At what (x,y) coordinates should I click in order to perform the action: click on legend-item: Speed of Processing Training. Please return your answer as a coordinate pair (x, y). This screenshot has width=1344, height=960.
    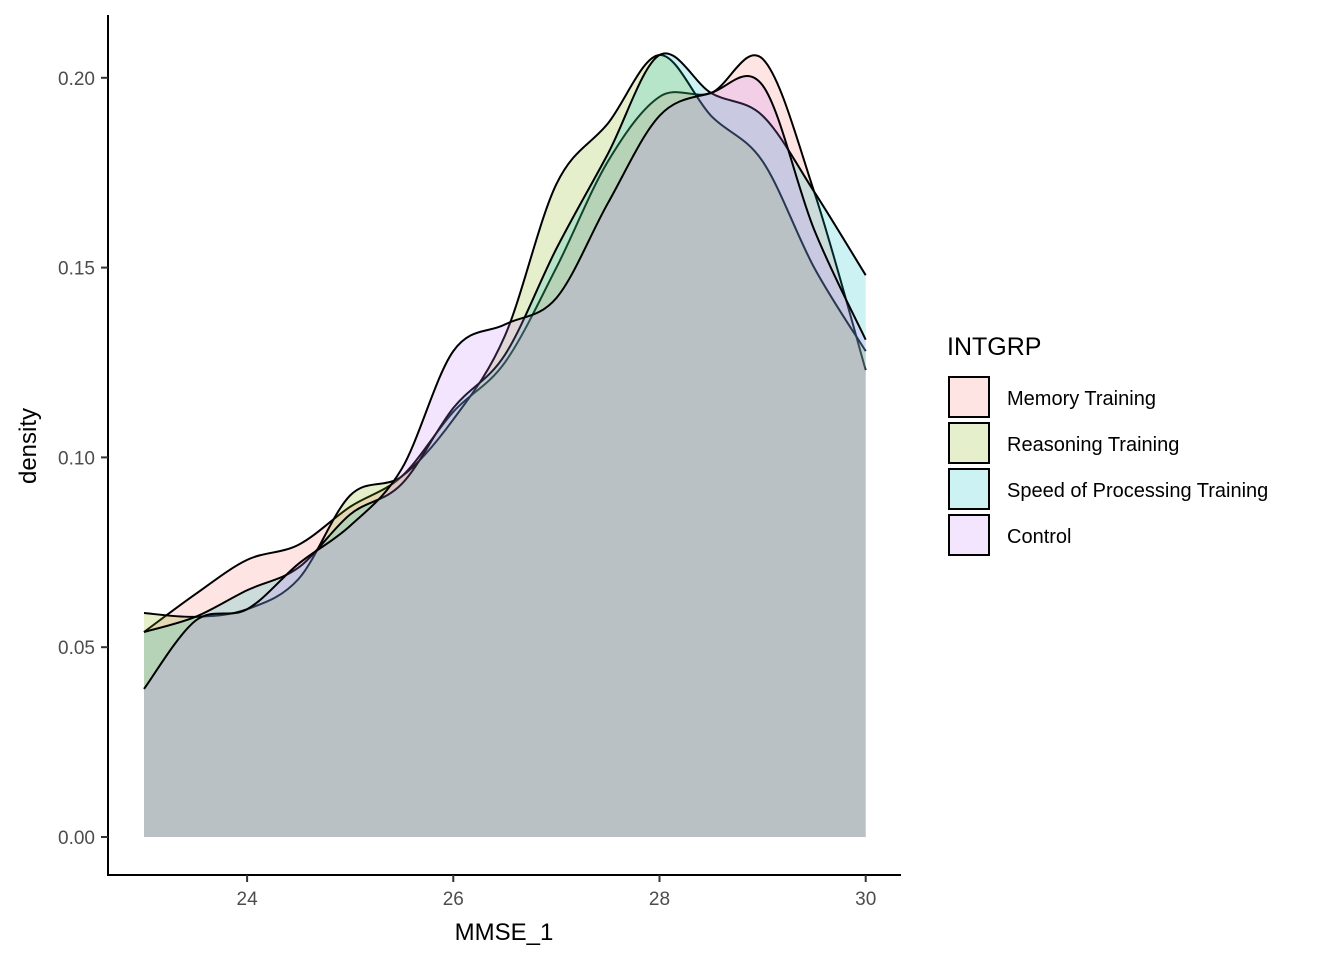
    Looking at the image, I should click on (1108, 489).